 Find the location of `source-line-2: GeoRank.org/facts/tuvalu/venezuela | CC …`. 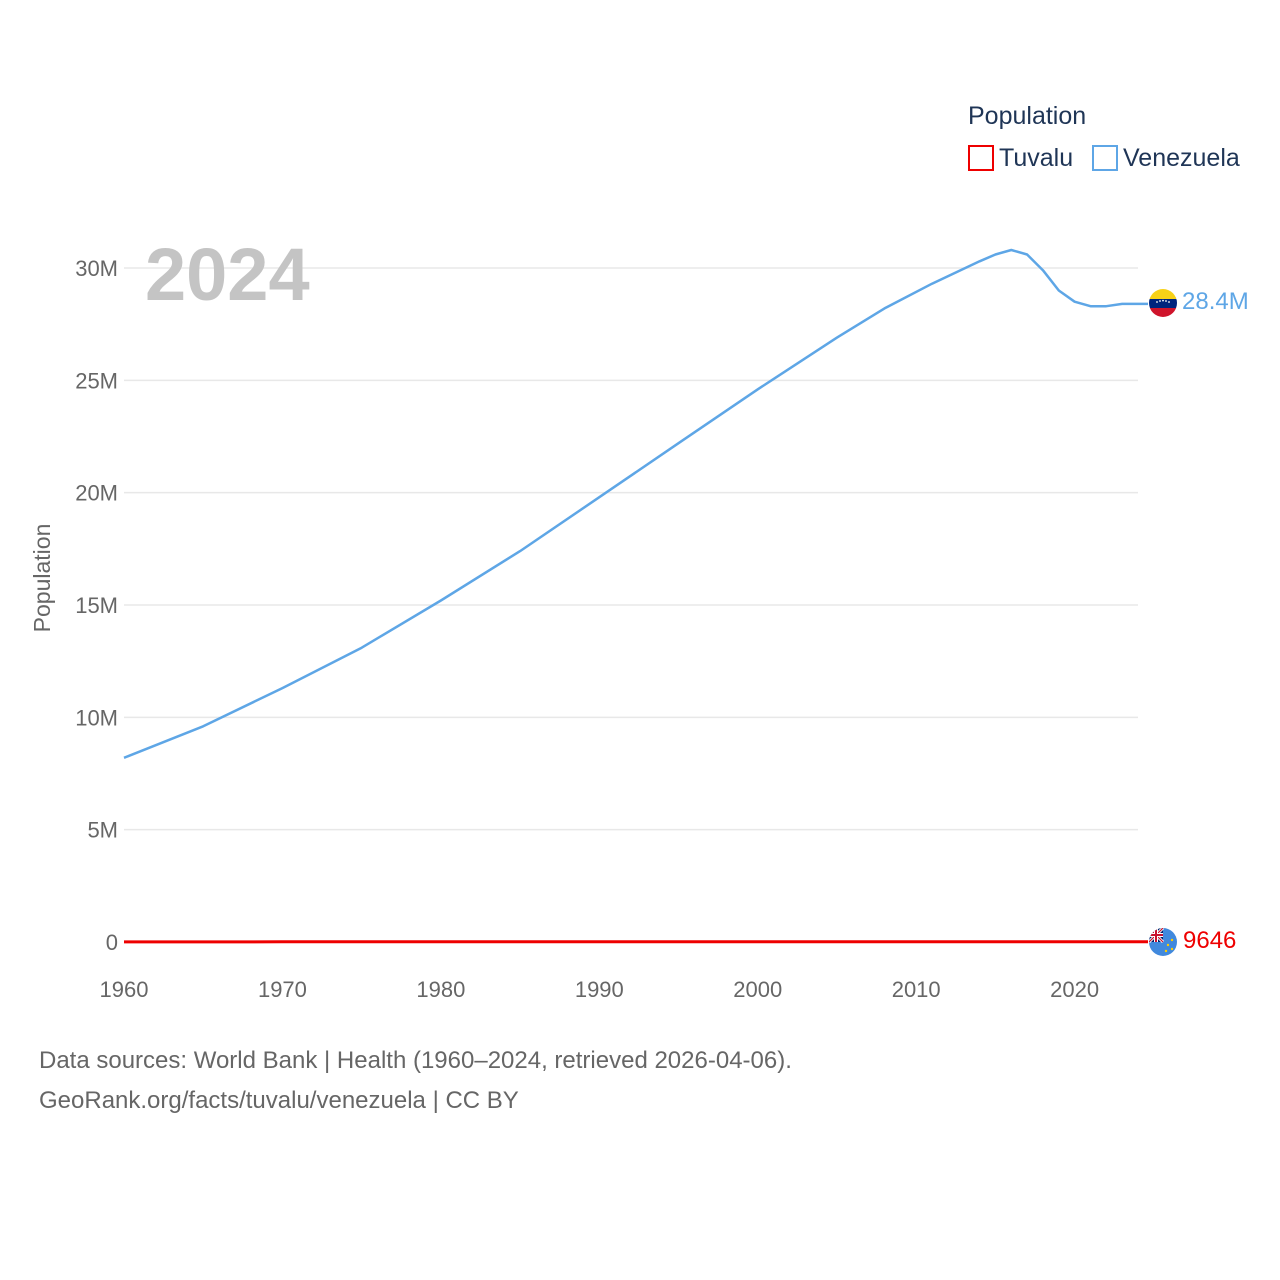

source-line-2: GeoRank.org/facts/tuvalu/venezuela | CC … is located at coordinates (279, 1100).